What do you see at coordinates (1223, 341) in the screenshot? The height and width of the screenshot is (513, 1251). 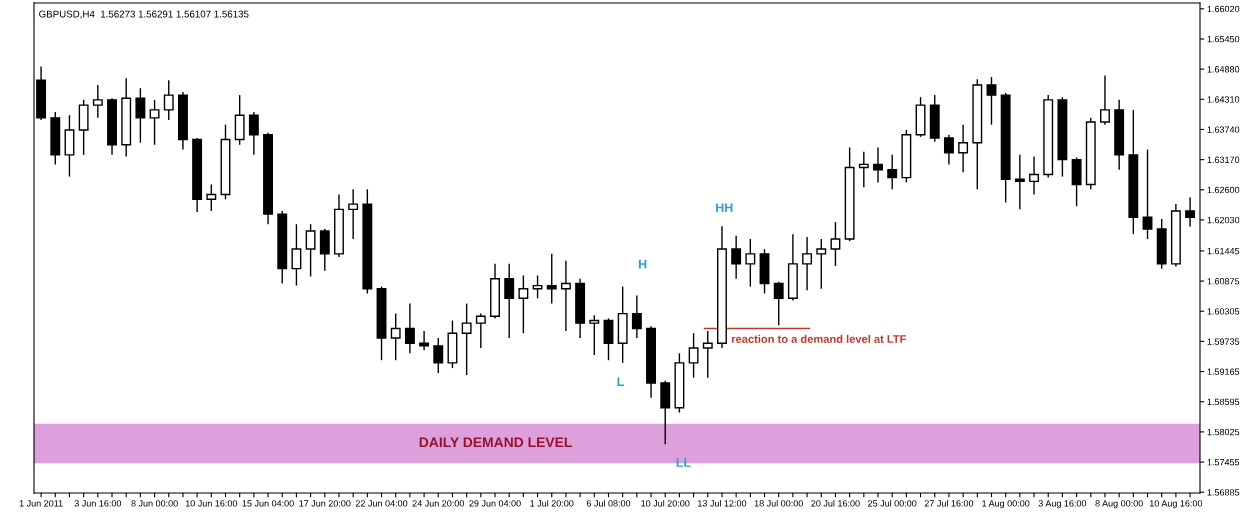 I see `y-tick-label: 1.59735` at bounding box center [1223, 341].